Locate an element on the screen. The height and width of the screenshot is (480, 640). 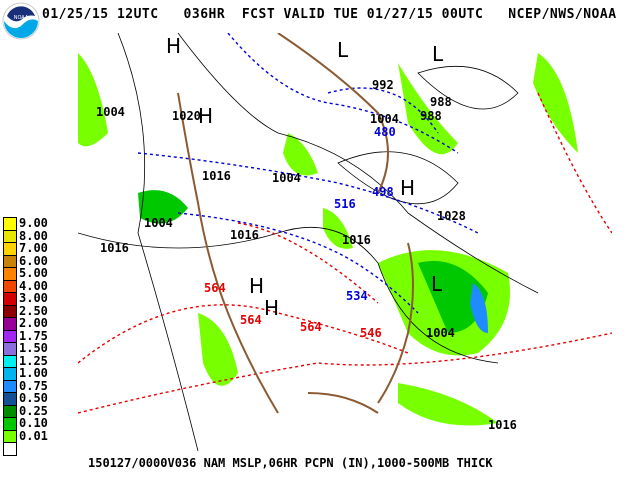
legend-label: 0.75 is located at coordinates (33, 385).